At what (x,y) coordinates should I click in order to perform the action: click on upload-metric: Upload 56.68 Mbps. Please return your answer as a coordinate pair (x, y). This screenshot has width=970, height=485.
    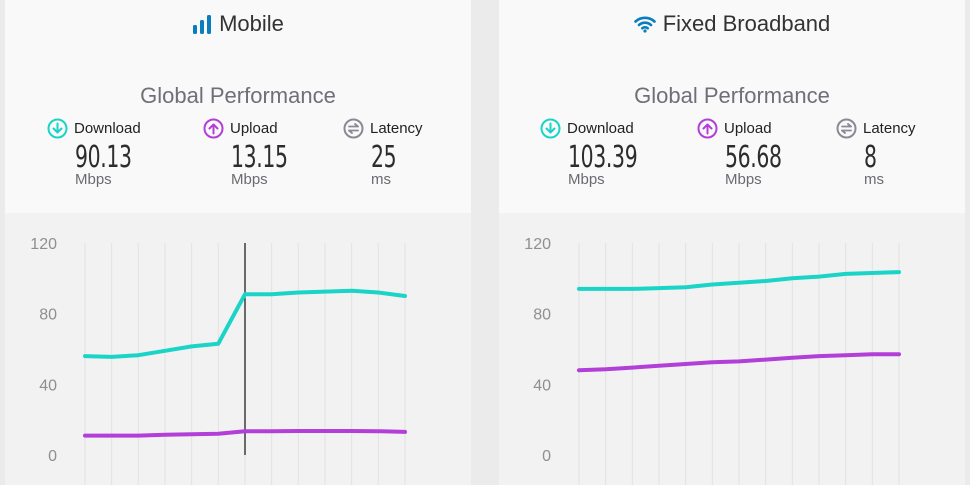
    Looking at the image, I should click on (752, 152).